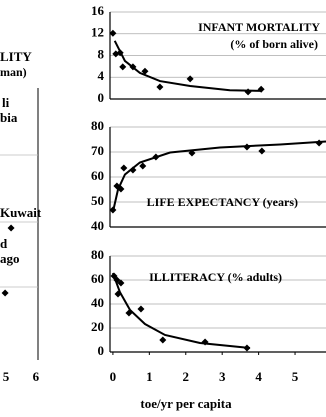 The height and width of the screenshot is (417, 326). I want to click on annotation: ago, so click(10, 258).